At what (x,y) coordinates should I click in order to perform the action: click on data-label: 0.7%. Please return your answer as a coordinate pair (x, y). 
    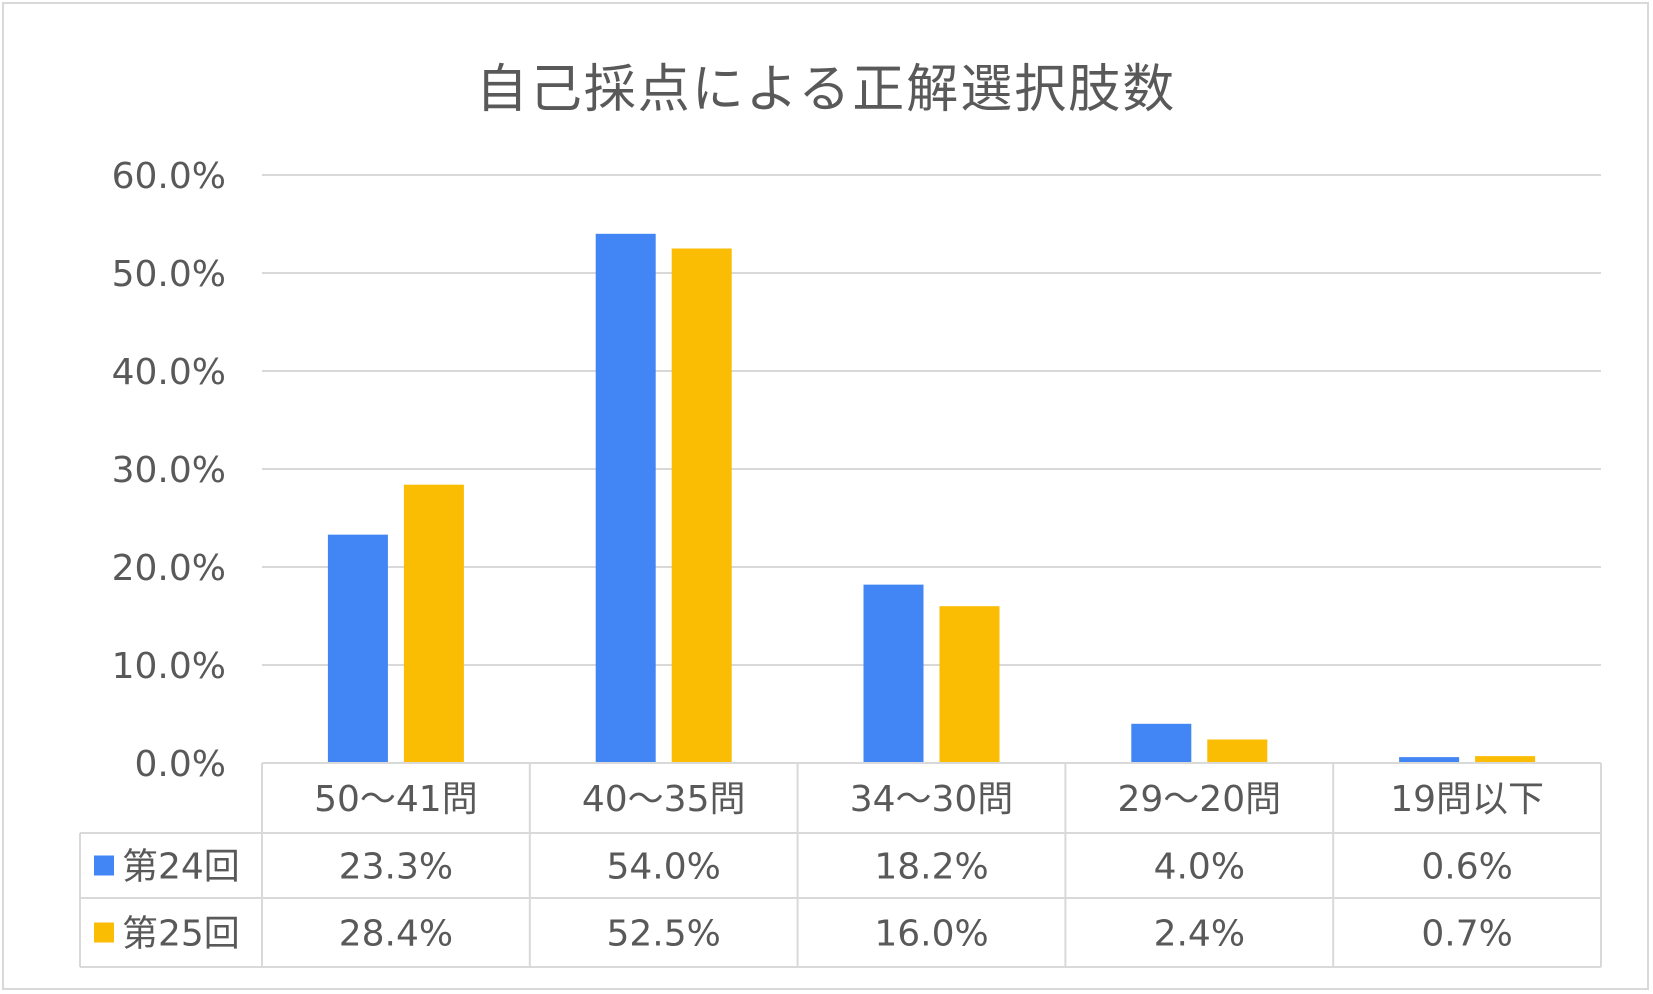
    Looking at the image, I should click on (1466, 934).